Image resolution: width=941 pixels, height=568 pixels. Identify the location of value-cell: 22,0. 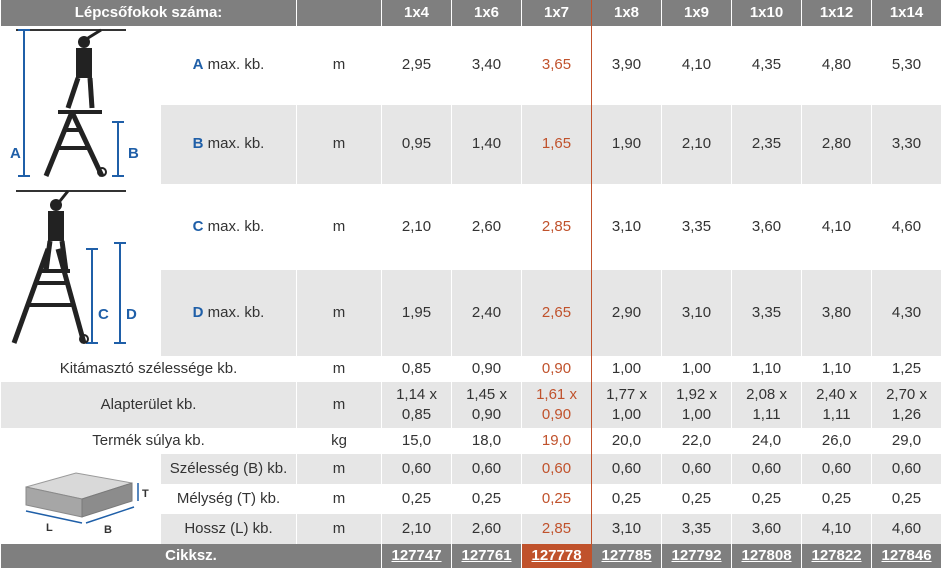
(697, 441).